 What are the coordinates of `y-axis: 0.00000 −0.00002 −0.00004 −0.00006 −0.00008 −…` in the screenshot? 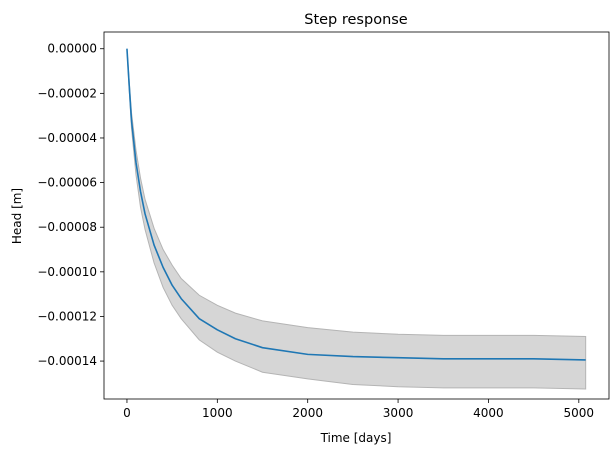 It's located at (70, 205).